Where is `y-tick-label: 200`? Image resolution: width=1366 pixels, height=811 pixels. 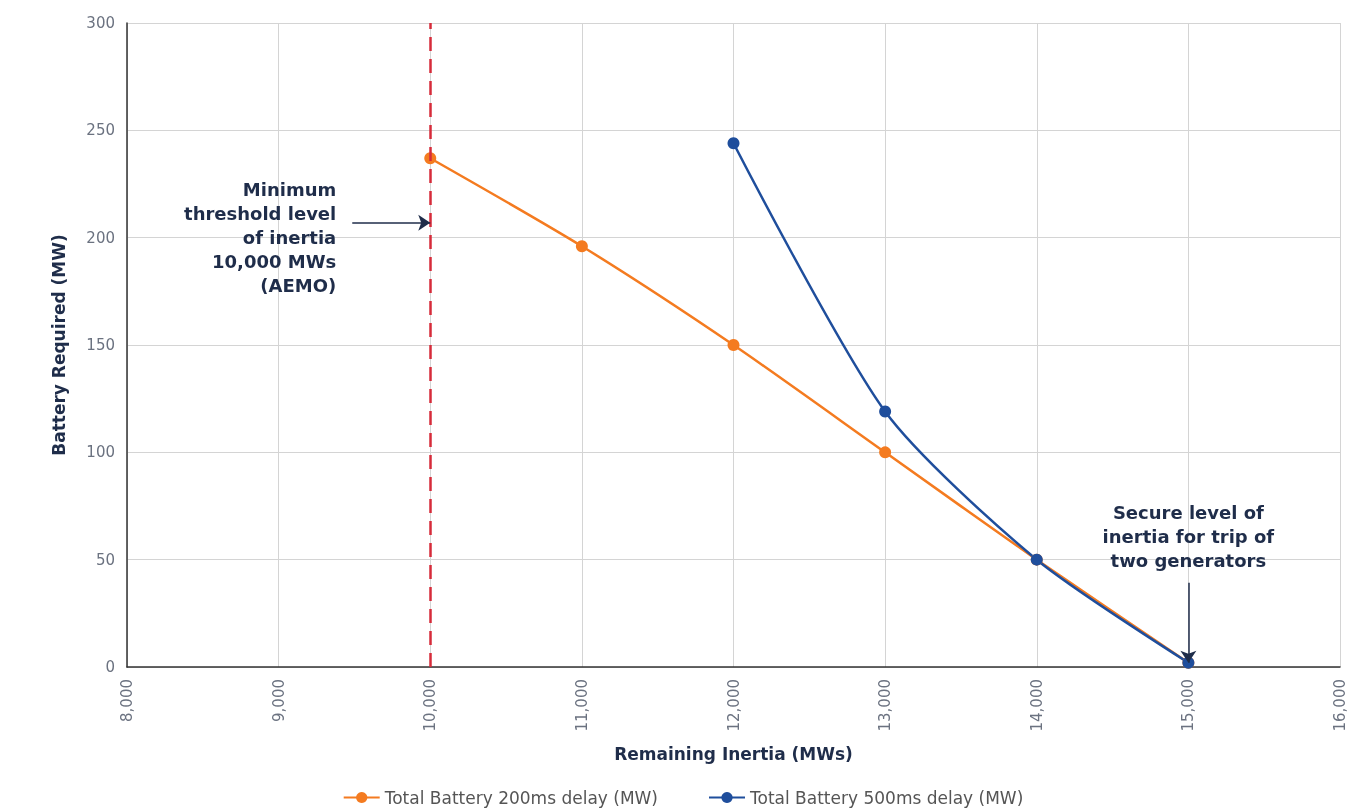
y-tick-label: 200 is located at coordinates (100, 237).